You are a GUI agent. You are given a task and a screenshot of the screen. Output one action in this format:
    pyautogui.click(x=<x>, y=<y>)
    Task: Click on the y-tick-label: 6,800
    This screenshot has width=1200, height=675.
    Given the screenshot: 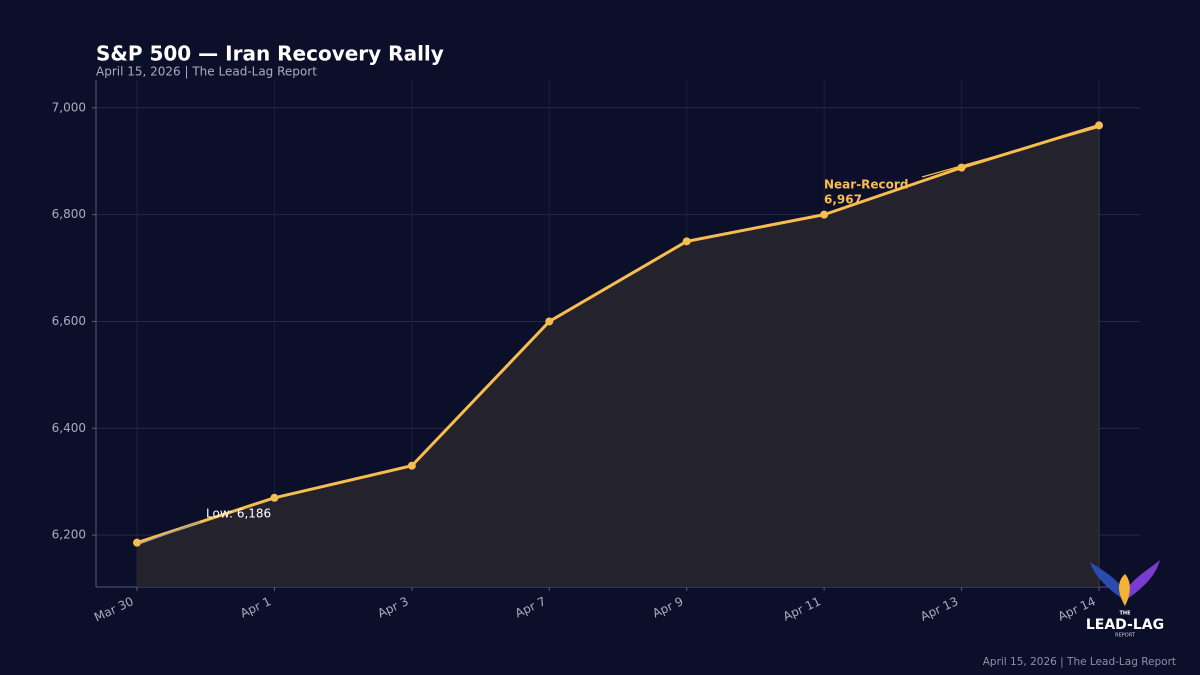 What is the action you would take?
    pyautogui.click(x=69, y=214)
    